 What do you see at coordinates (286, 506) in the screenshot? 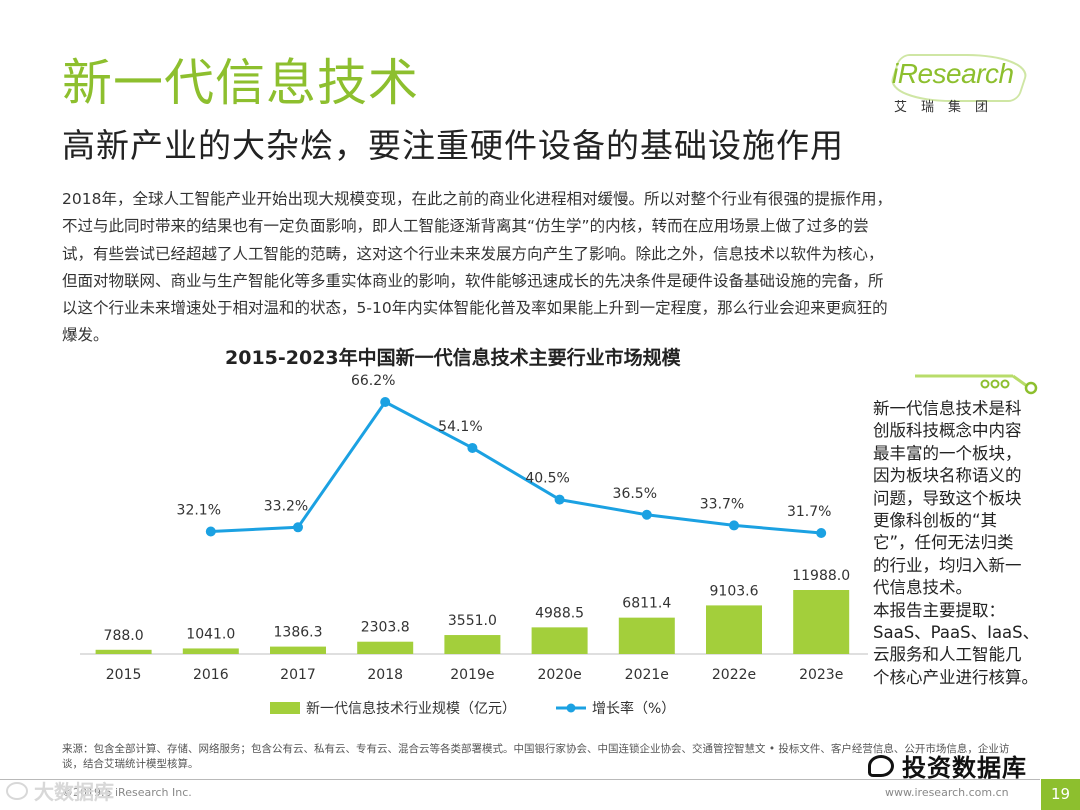
I see `growth-label-2017: 33.2%` at bounding box center [286, 506].